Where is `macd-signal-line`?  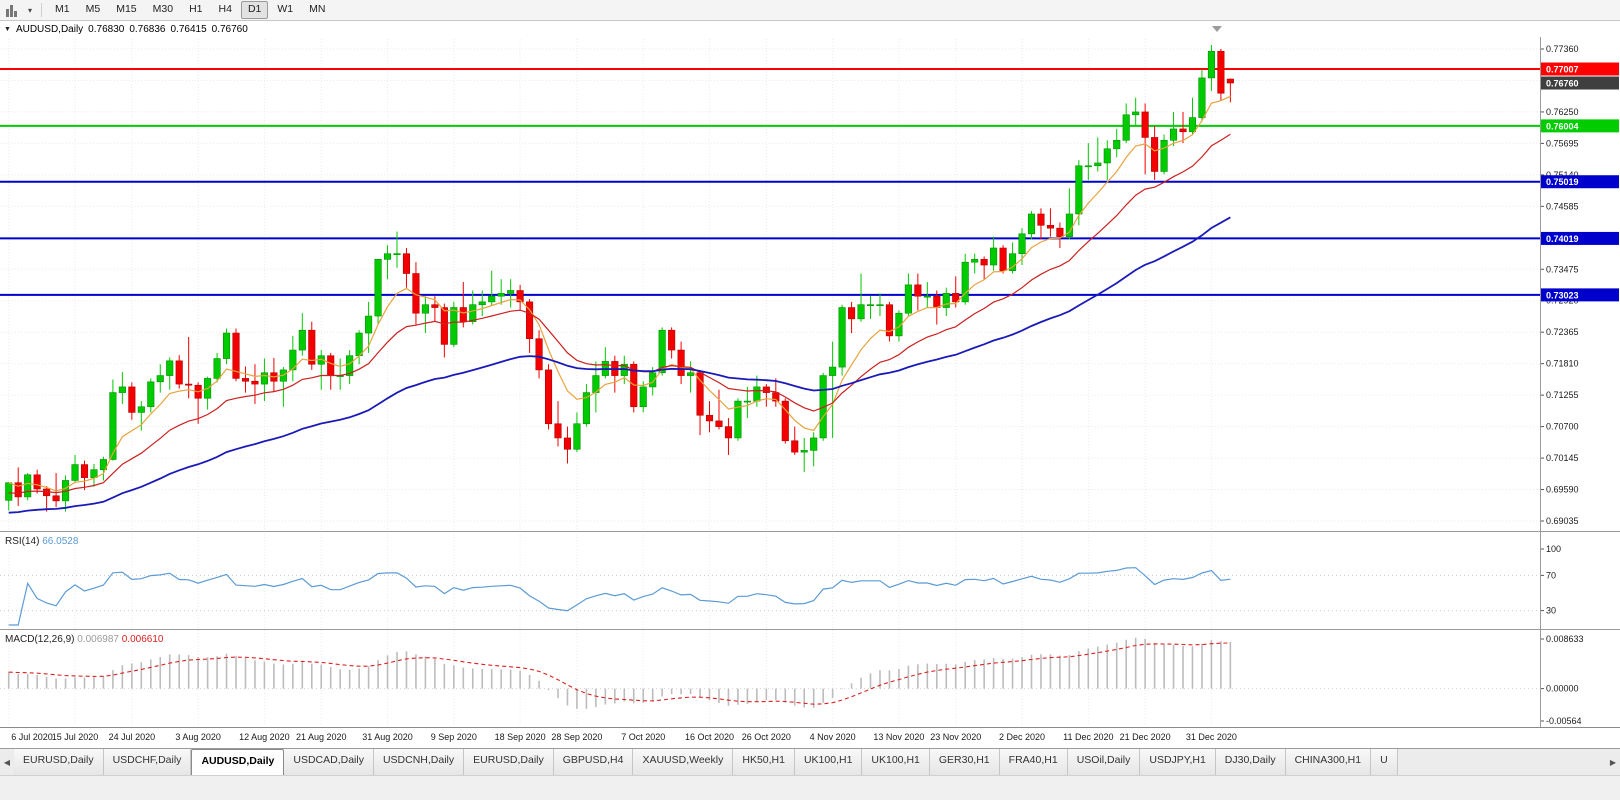
macd-signal-line is located at coordinates (619, 673).